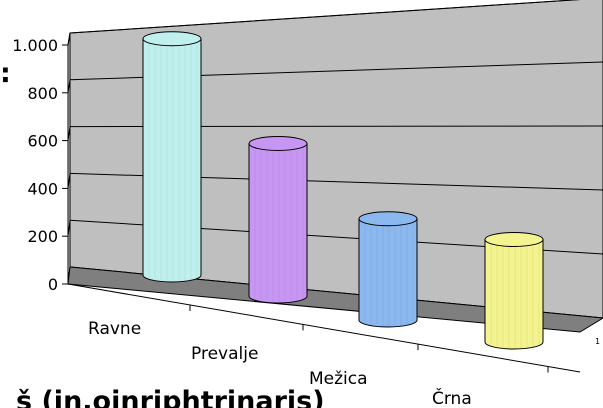  What do you see at coordinates (114, 329) in the screenshot?
I see `x-tick-label: Ravne` at bounding box center [114, 329].